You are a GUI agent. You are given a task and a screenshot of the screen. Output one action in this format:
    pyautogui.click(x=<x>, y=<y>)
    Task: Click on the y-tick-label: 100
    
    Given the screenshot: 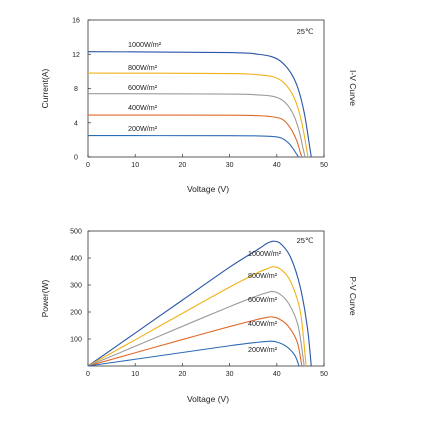 What is the action you would take?
    pyautogui.click(x=76, y=340)
    